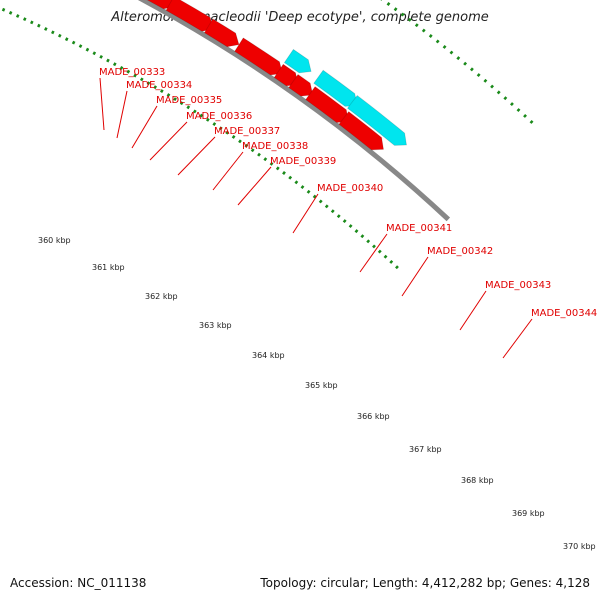 The width and height of the screenshot is (600, 600). Describe the element at coordinates (108, 267) in the screenshot. I see `scale-label: 361 kbp` at that location.